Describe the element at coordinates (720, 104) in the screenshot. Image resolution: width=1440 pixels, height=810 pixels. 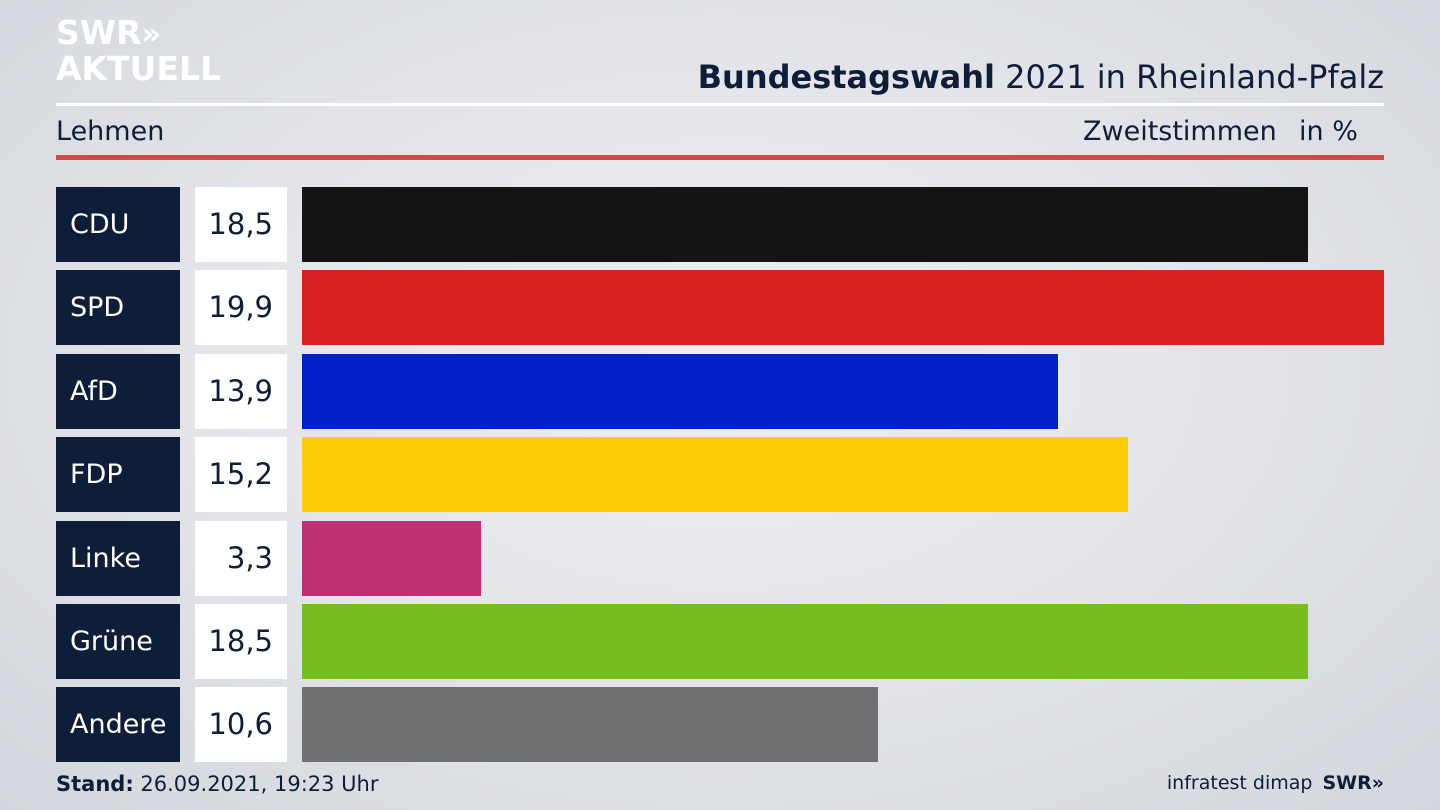
I see `header-divider` at that location.